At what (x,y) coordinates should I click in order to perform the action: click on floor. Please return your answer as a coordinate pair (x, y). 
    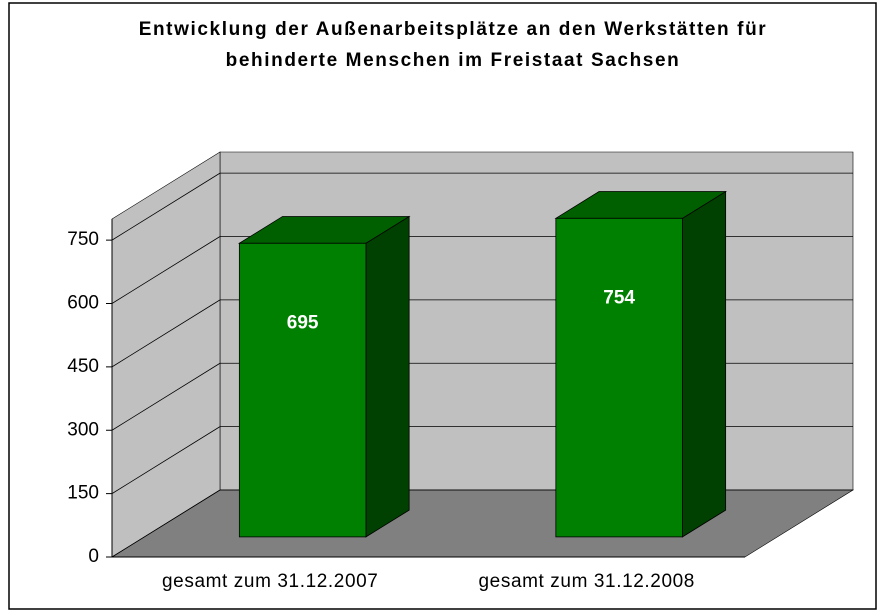
    Looking at the image, I should click on (482, 523).